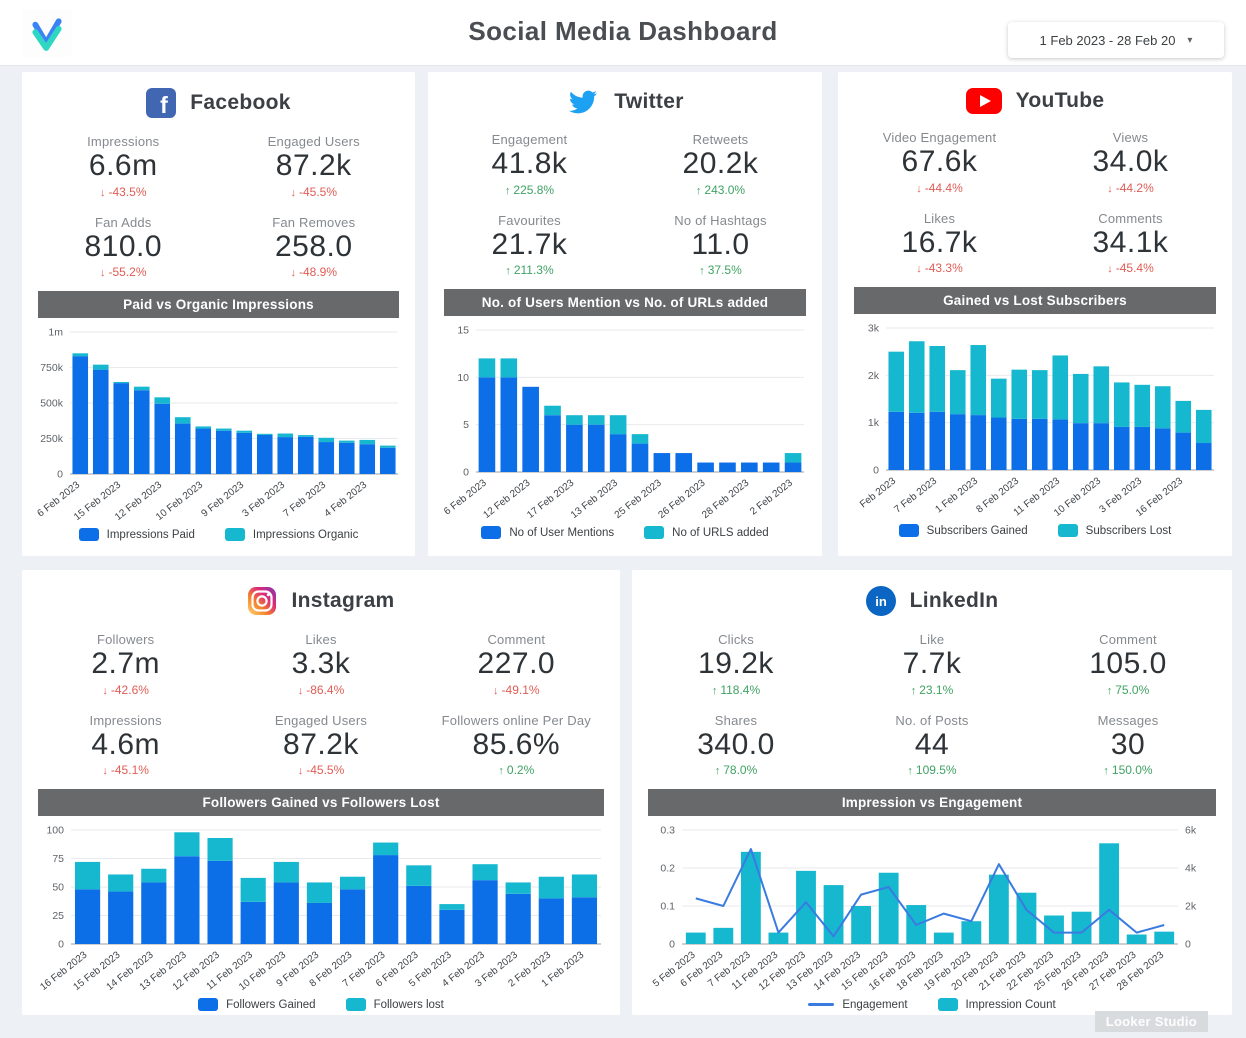 Image resolution: width=1246 pixels, height=1038 pixels. I want to click on svg-text: 3k, so click(874, 329).